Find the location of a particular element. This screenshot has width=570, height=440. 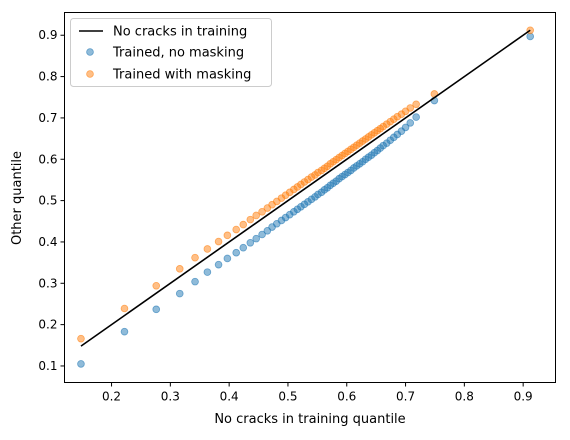

x-tick-label: 0.5 is located at coordinates (287, 397).